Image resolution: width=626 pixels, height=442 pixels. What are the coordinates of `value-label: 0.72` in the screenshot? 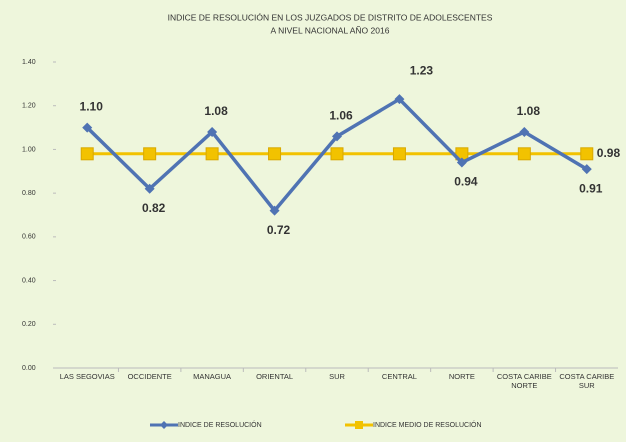 It's located at (279, 230).